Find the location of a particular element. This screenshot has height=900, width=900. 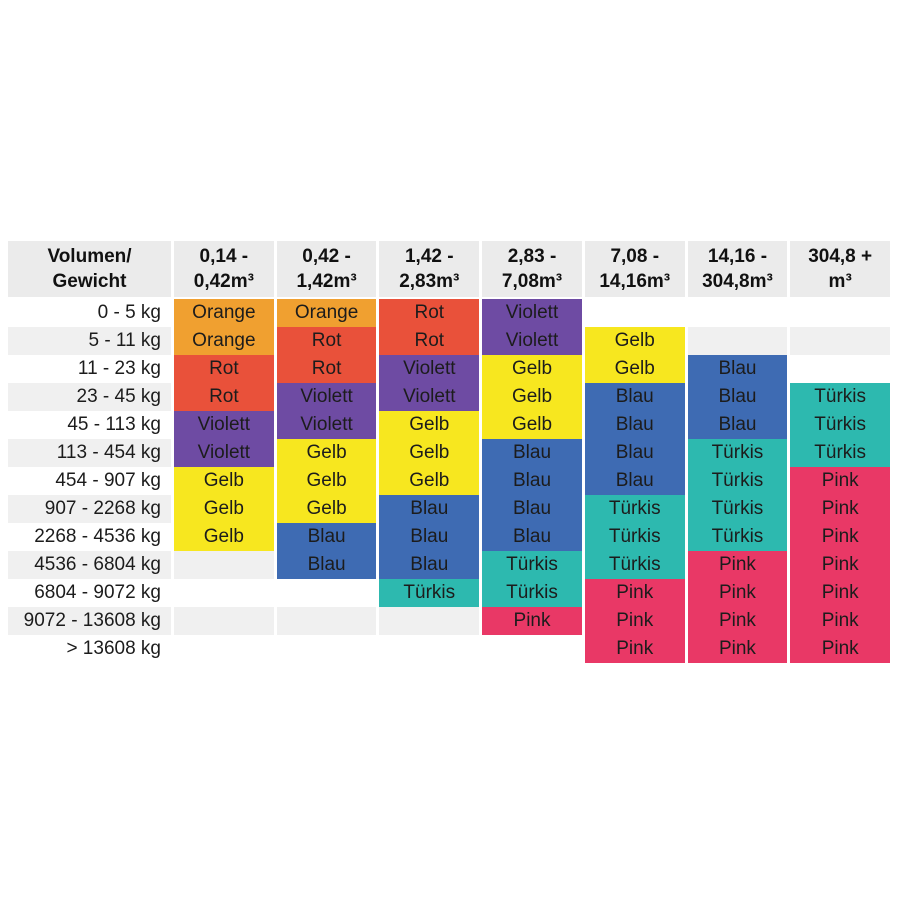

weight-label: 454 - 907 kg is located at coordinates (89, 481).